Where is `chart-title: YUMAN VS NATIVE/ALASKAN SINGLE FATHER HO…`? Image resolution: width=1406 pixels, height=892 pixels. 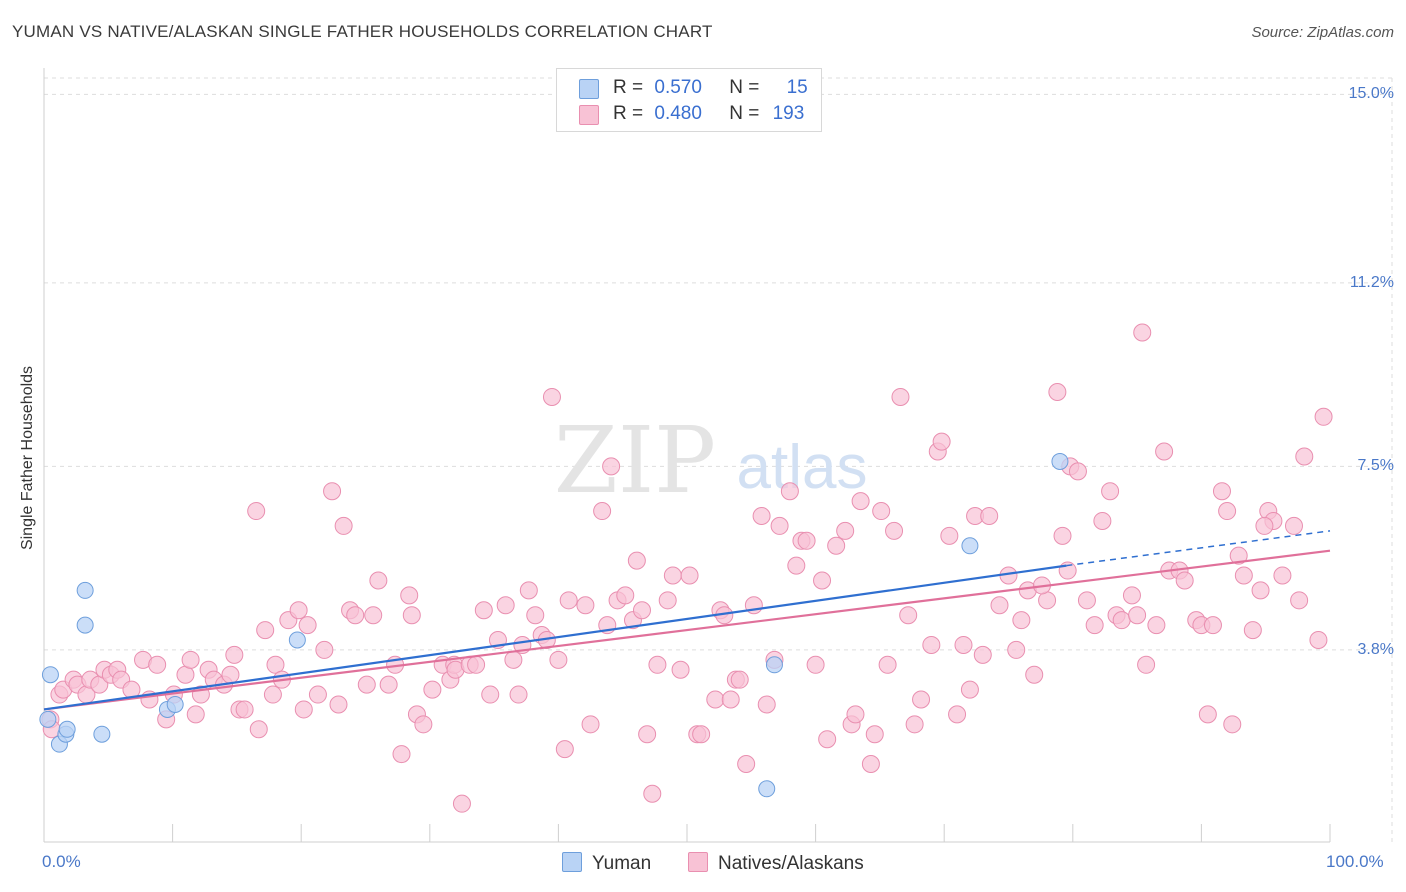 chart-title: YUMAN VS NATIVE/ALASKAN SINGLE FATHER HO… is located at coordinates (362, 31).